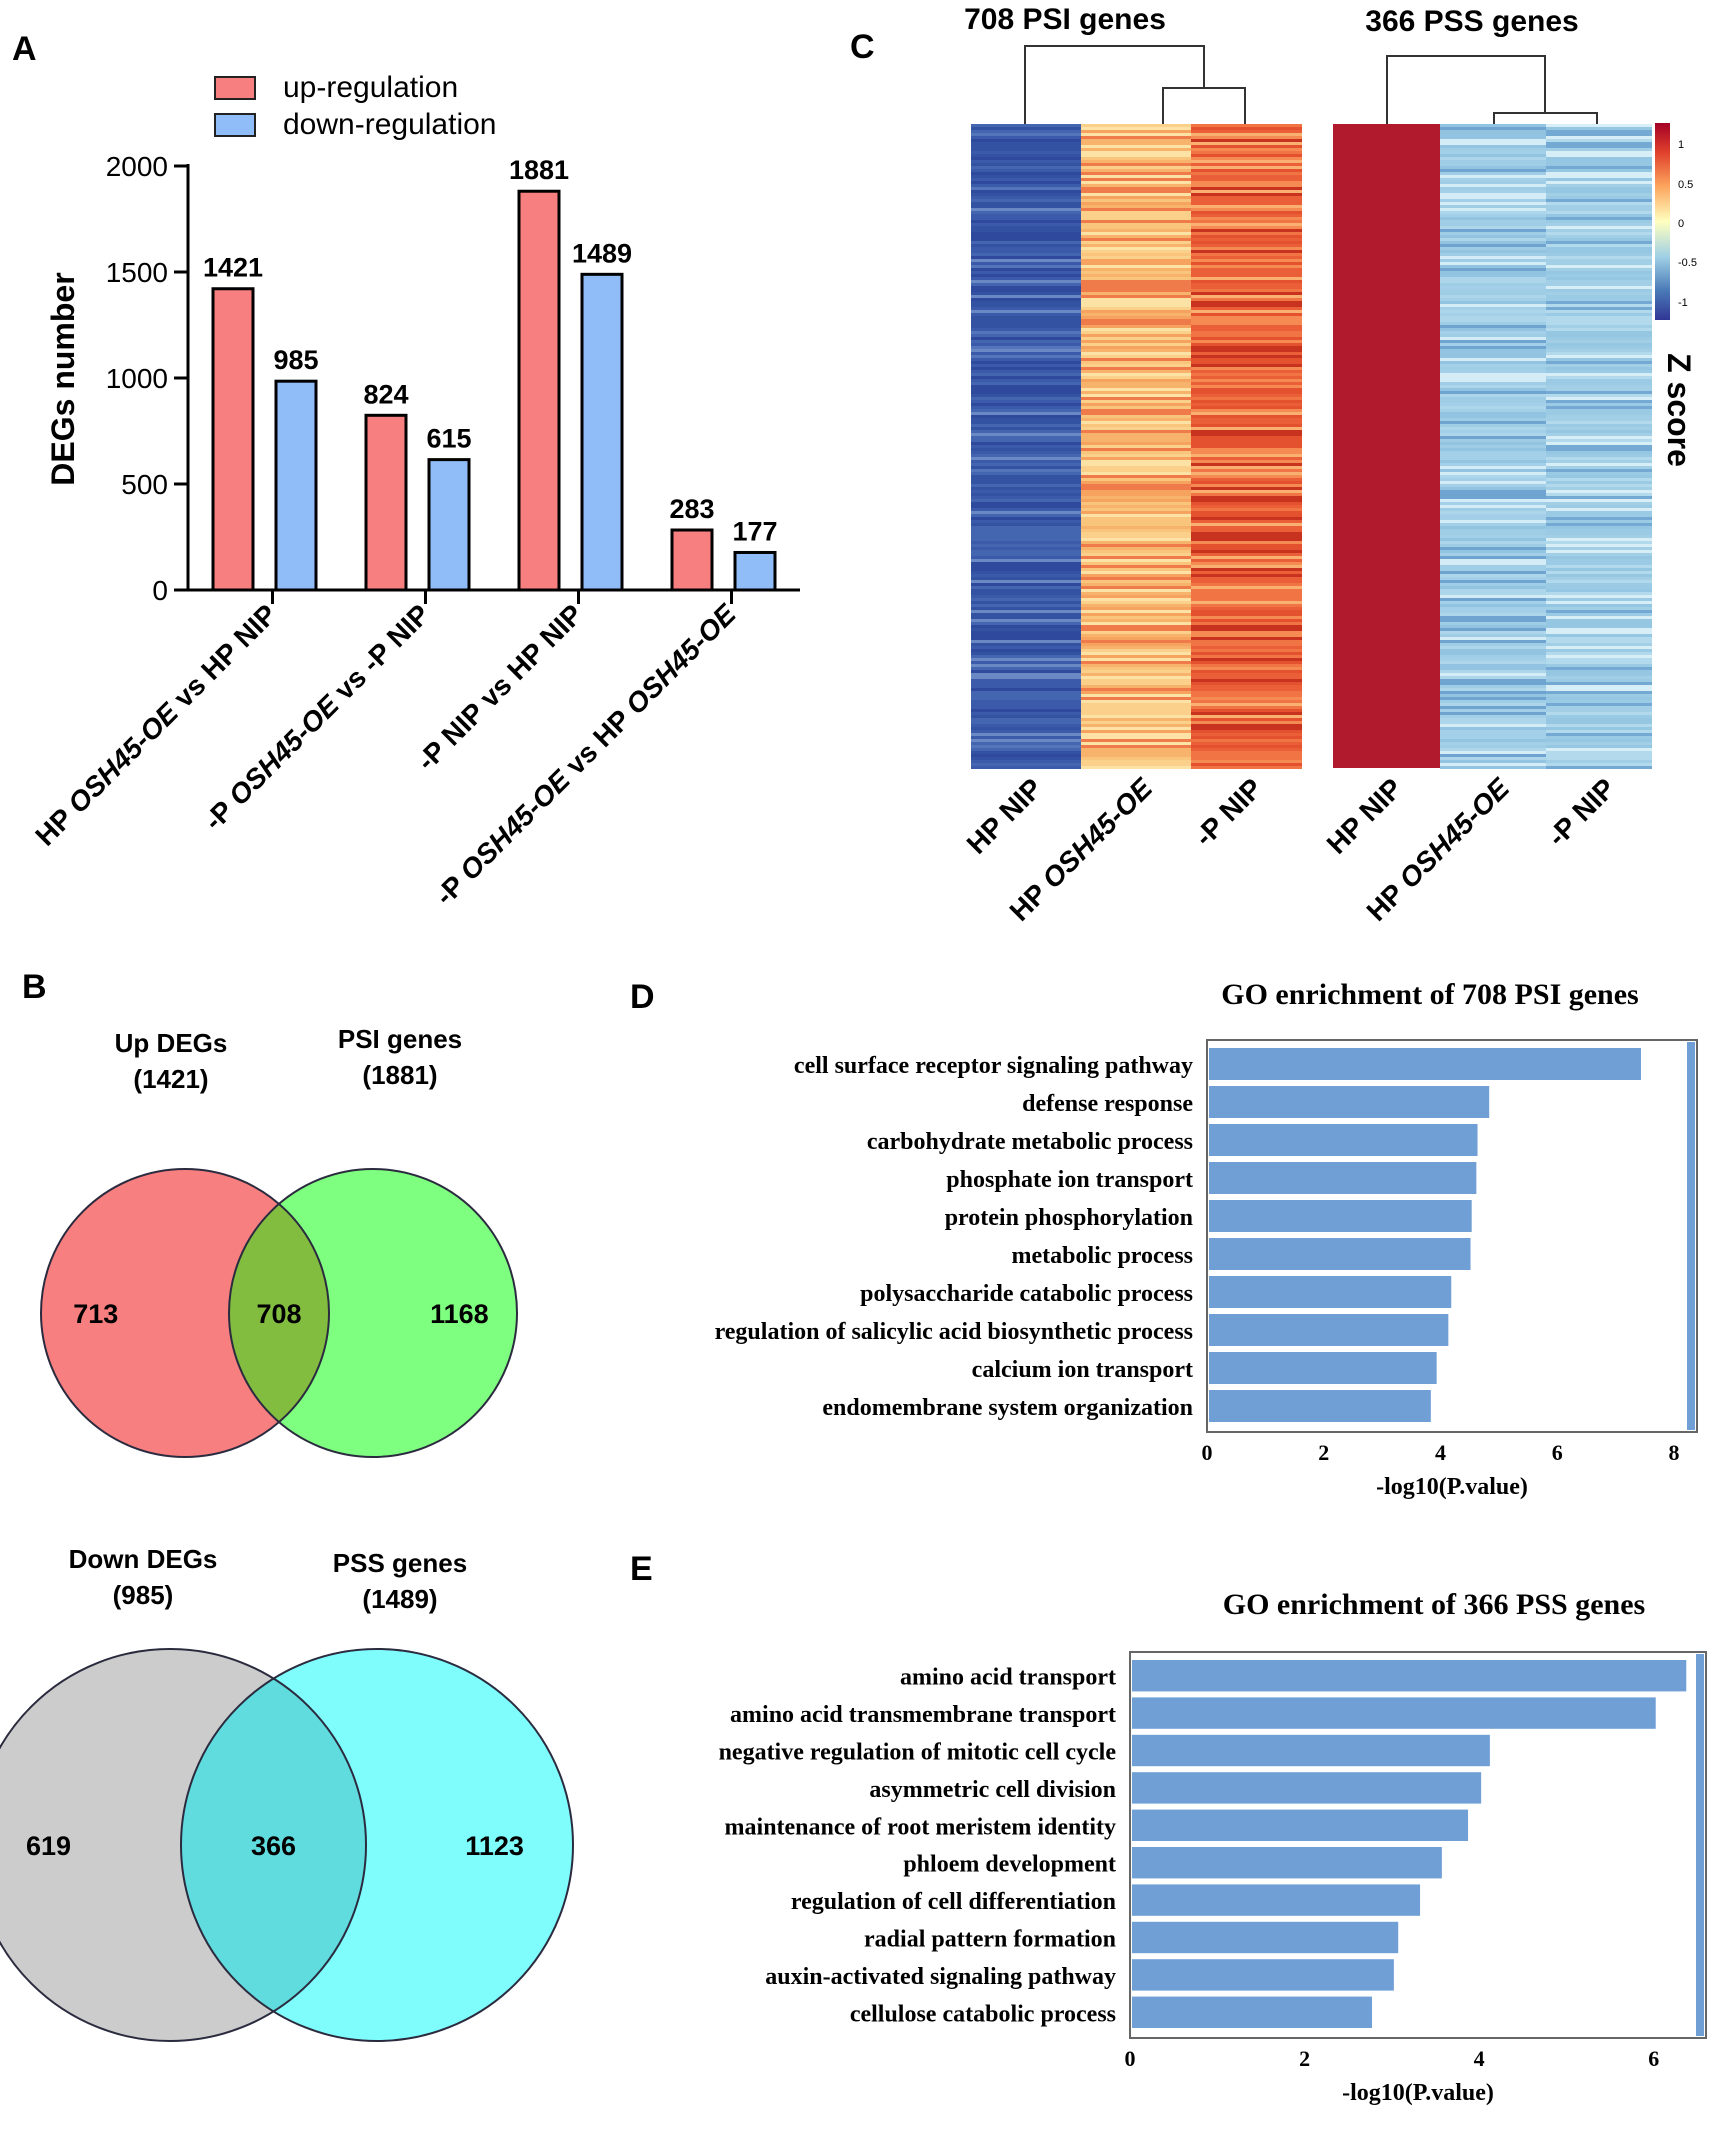 The image size is (1713, 2135). Describe the element at coordinates (235, 125) in the screenshot. I see `legend-swatch-down` at that location.